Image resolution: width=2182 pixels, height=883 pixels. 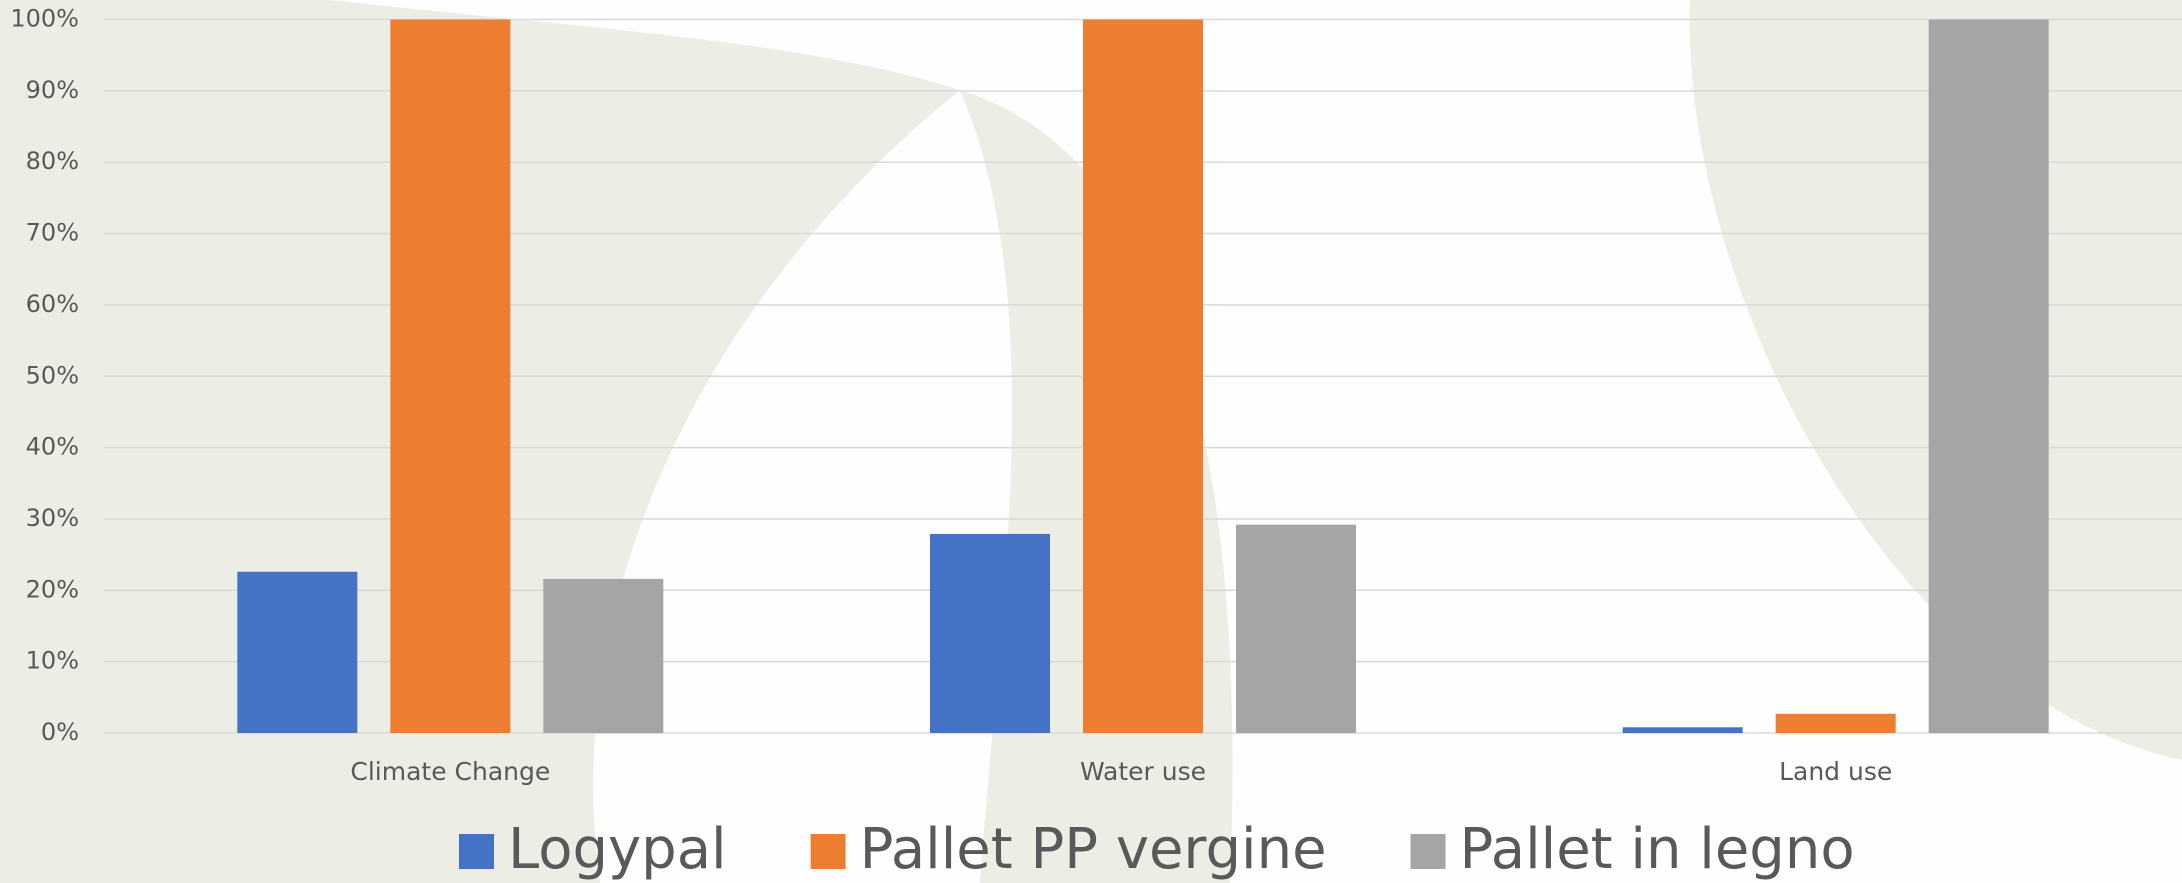 I want to click on y-tick-label: 90%, so click(x=52, y=90).